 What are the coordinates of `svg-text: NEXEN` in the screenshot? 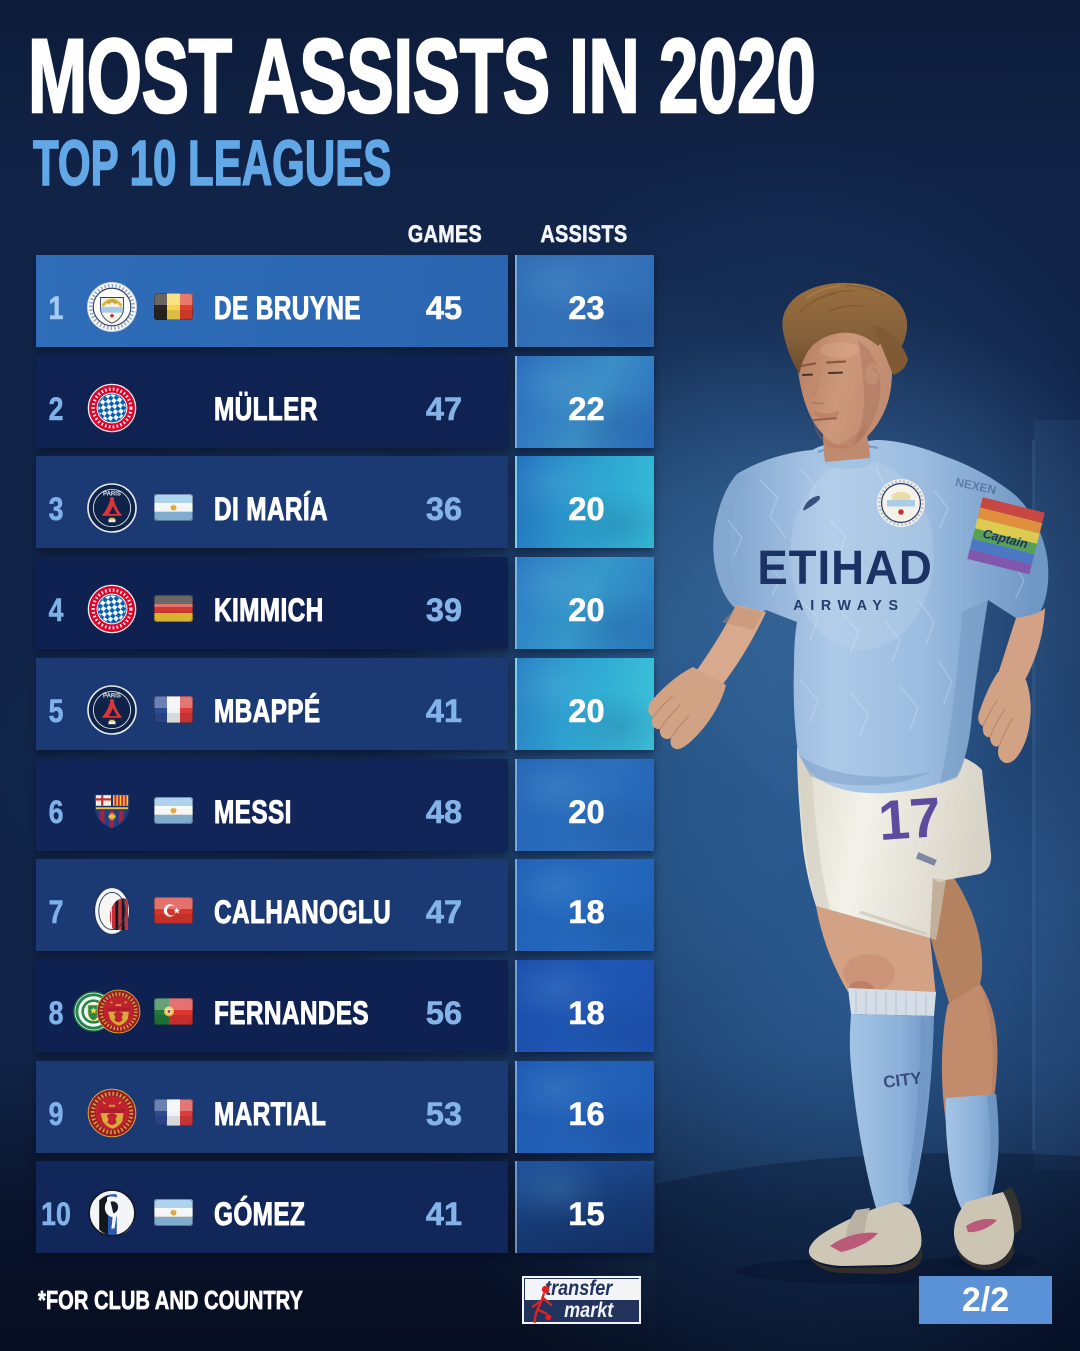 It's located at (975, 486).